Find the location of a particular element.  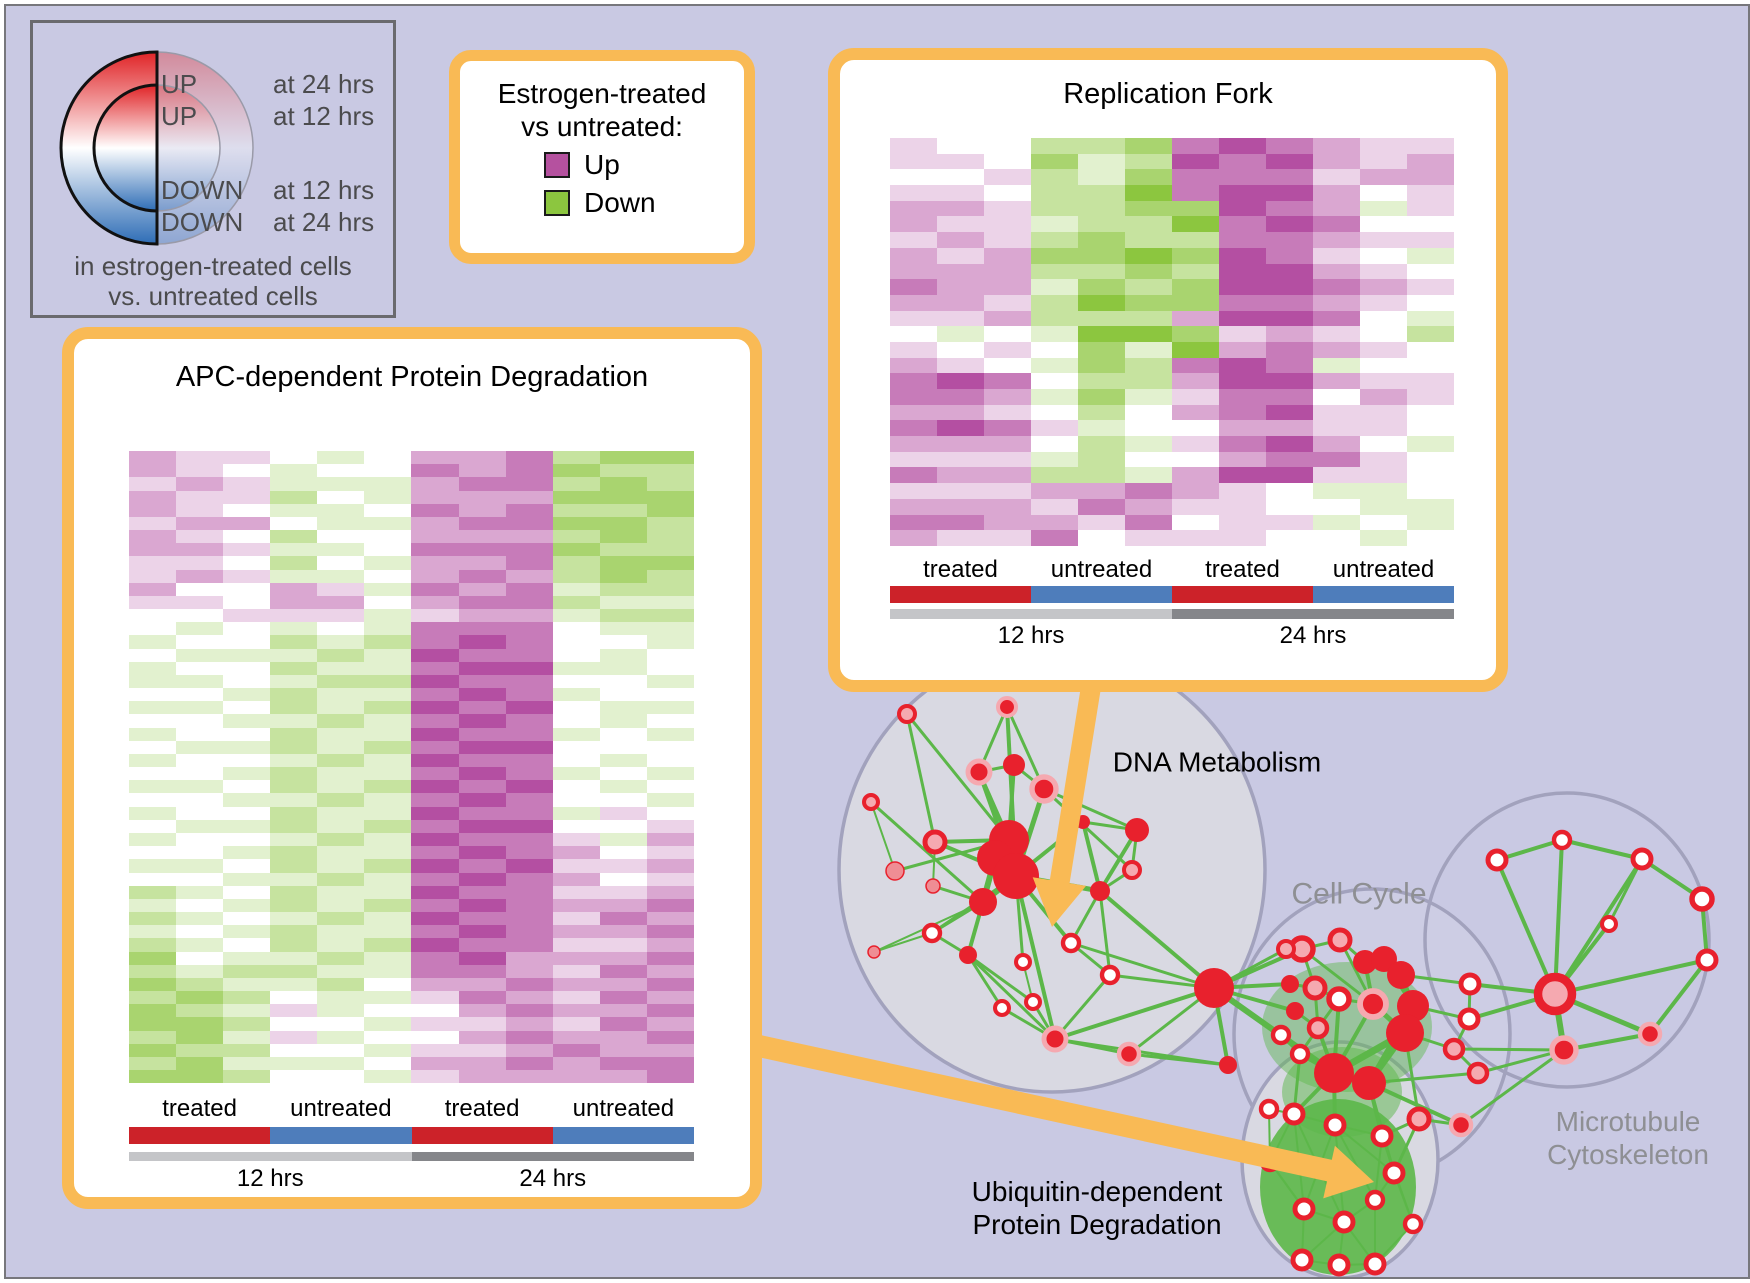

dna-metabolism-label: DNA Metabolism is located at coordinates (1217, 762).